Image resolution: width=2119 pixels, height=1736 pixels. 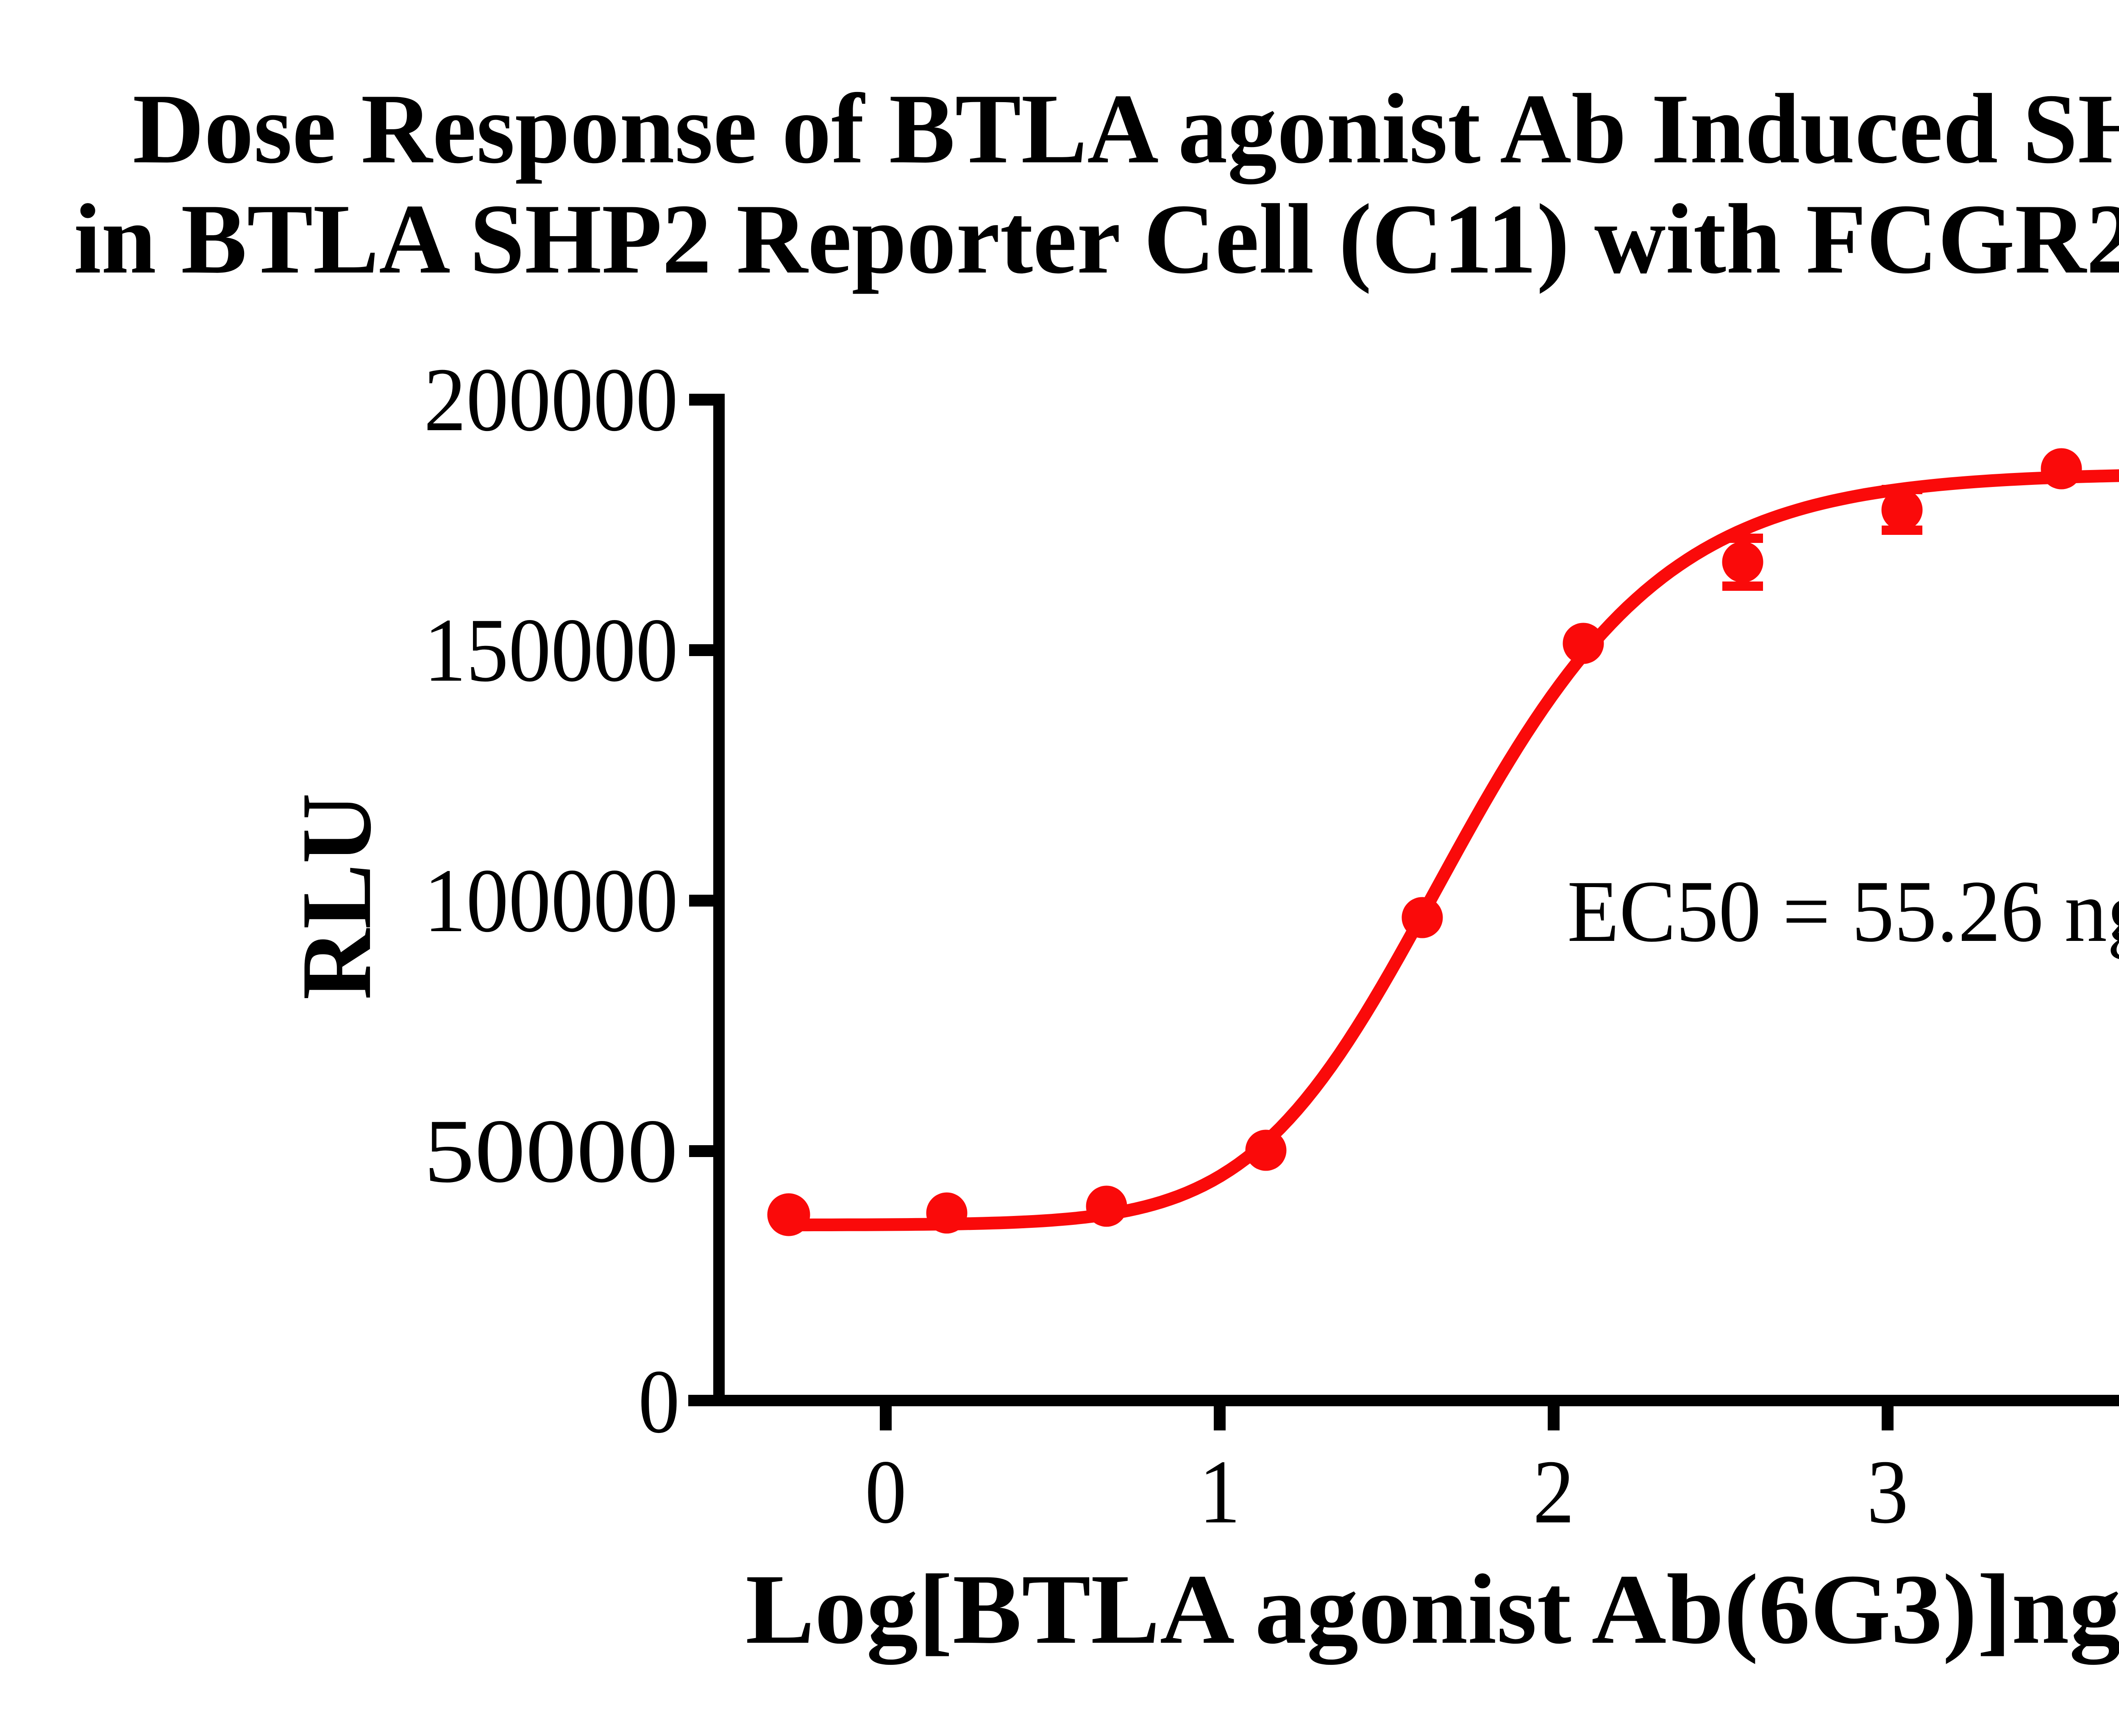 I want to click on svg-text: 2, so click(x=1554, y=1491).